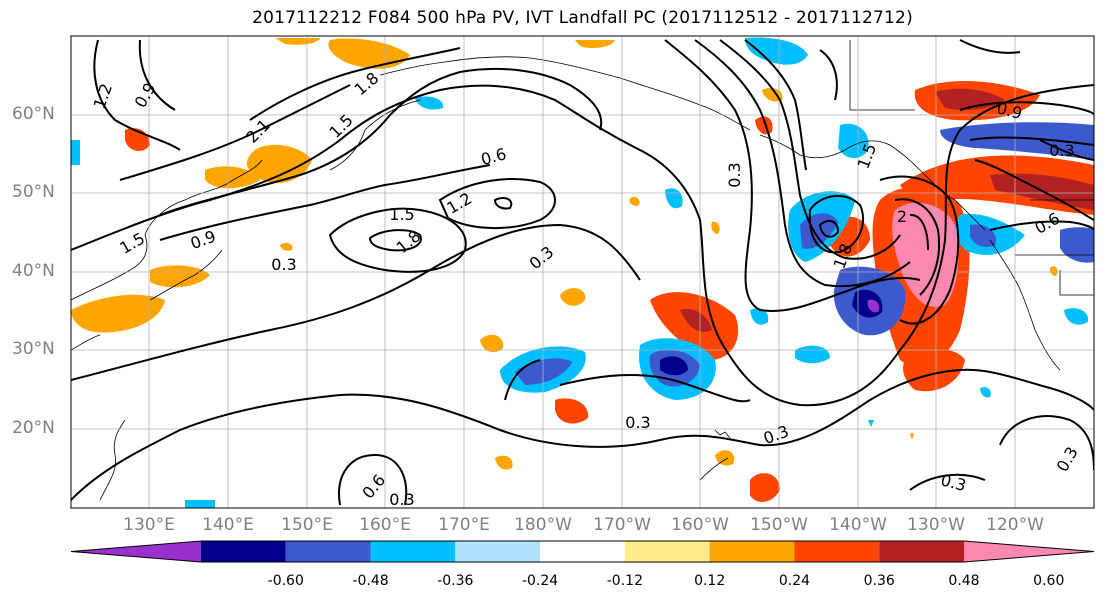 The width and height of the screenshot is (1105, 601). I want to click on lon-label: 120°W, so click(1015, 525).